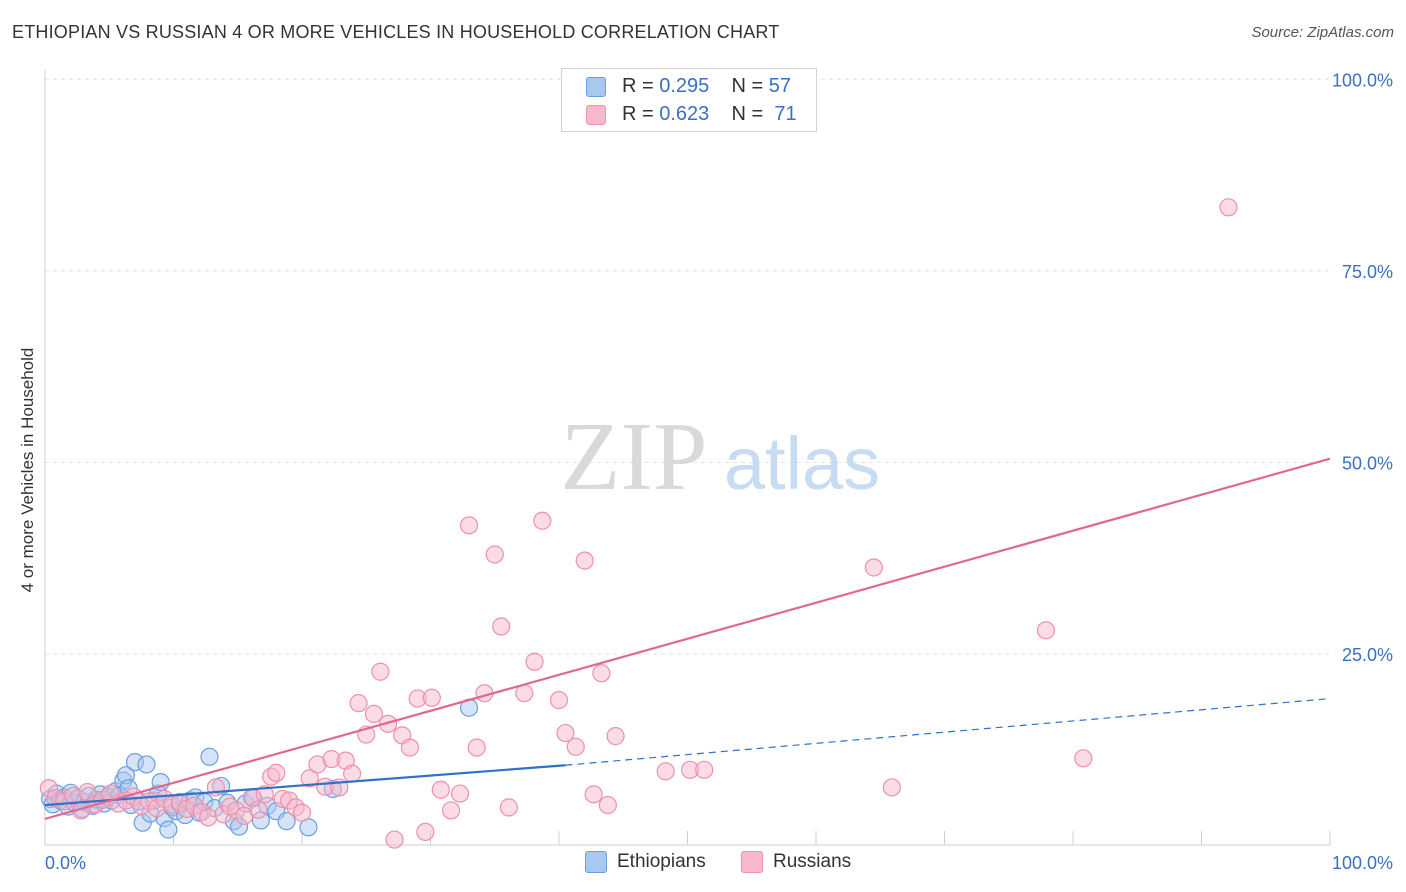 The width and height of the screenshot is (1406, 892). Describe the element at coordinates (1367, 272) in the screenshot. I see `y-tick-label: 75.0%` at that location.